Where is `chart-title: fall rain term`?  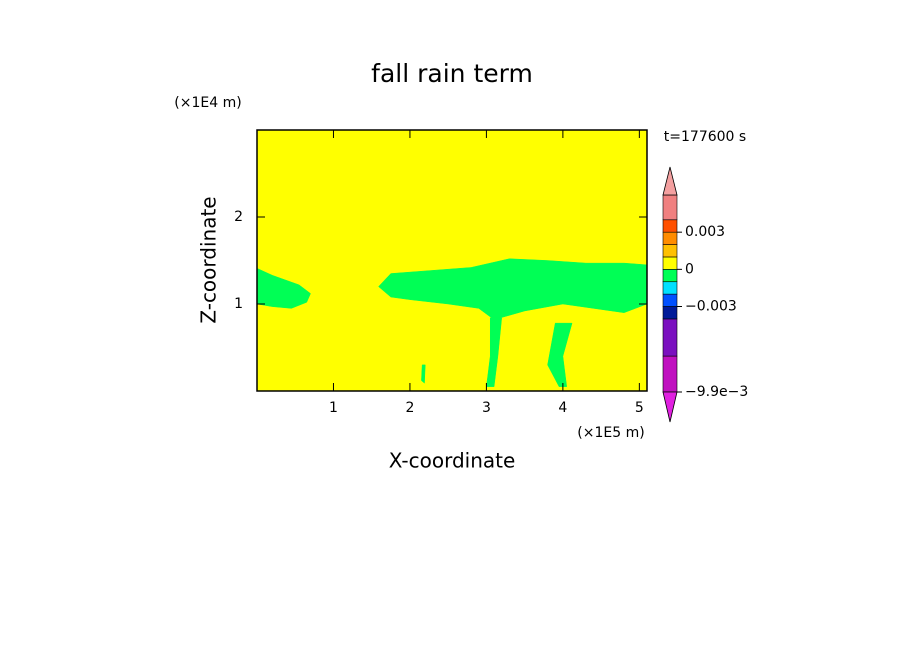 chart-title: fall rain term is located at coordinates (452, 73).